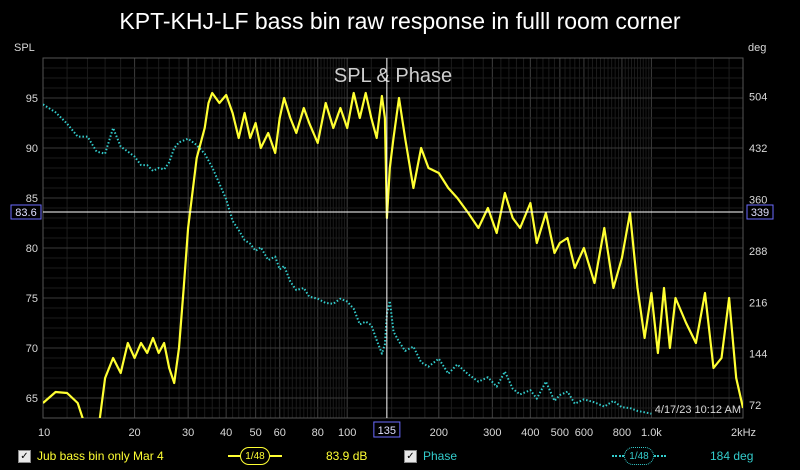 This screenshot has width=800, height=470. I want to click on phase-smoothing-control: 1/48, so click(639, 456).